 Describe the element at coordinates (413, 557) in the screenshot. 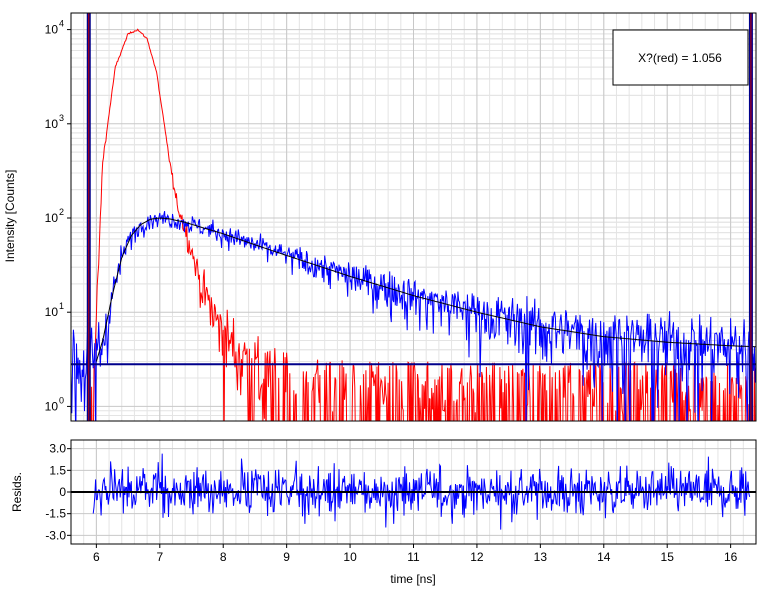

I see `x-tick-label: 11` at that location.